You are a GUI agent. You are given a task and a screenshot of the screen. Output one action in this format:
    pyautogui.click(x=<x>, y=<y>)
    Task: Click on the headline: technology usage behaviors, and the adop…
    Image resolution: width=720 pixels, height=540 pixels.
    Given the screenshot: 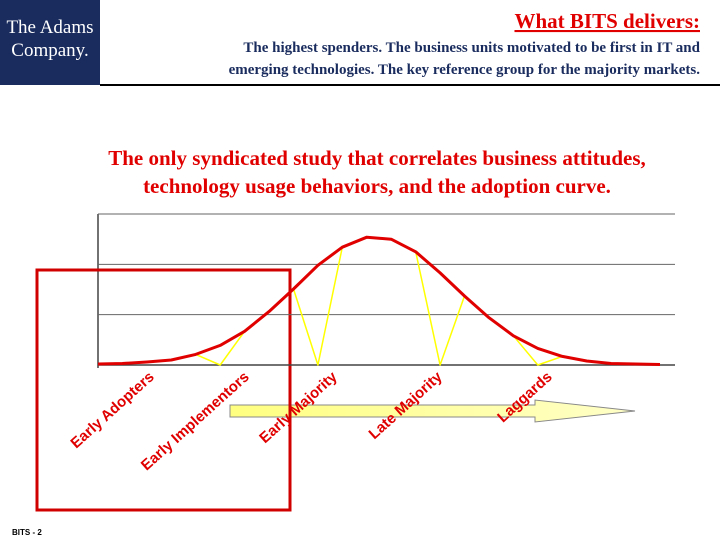 What is the action you would take?
    pyautogui.click(x=377, y=186)
    